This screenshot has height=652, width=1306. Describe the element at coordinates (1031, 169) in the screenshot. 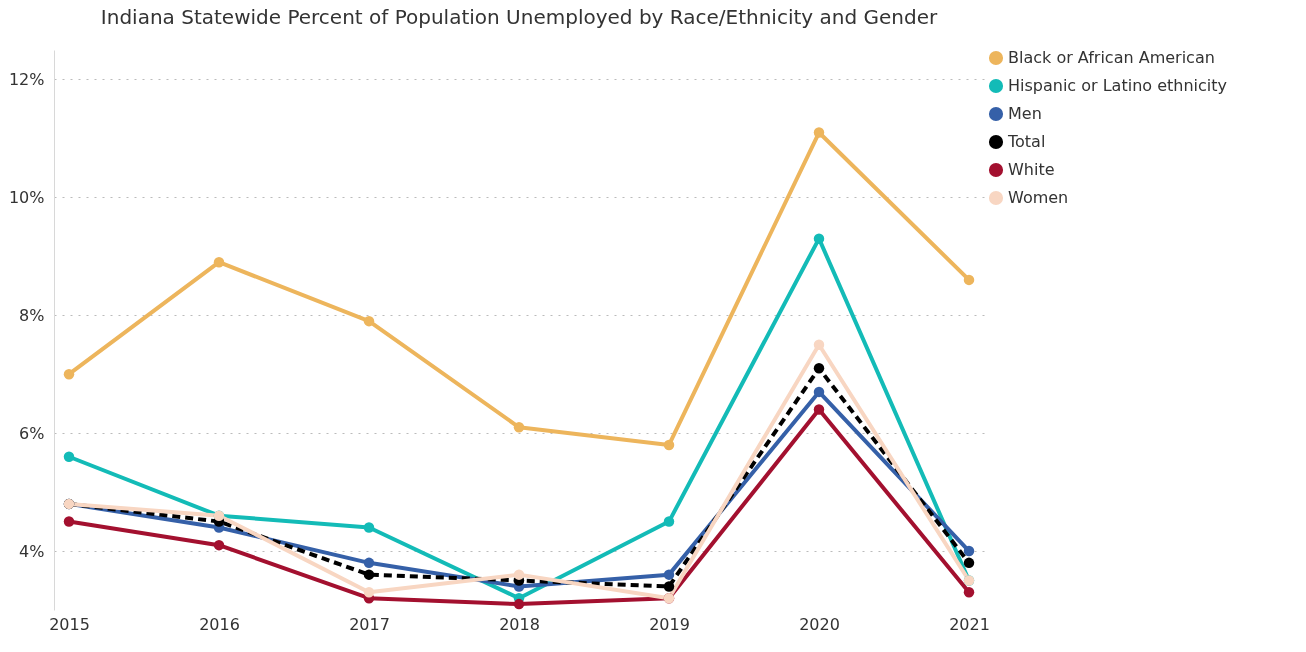

I see `legend-label: White` at that location.